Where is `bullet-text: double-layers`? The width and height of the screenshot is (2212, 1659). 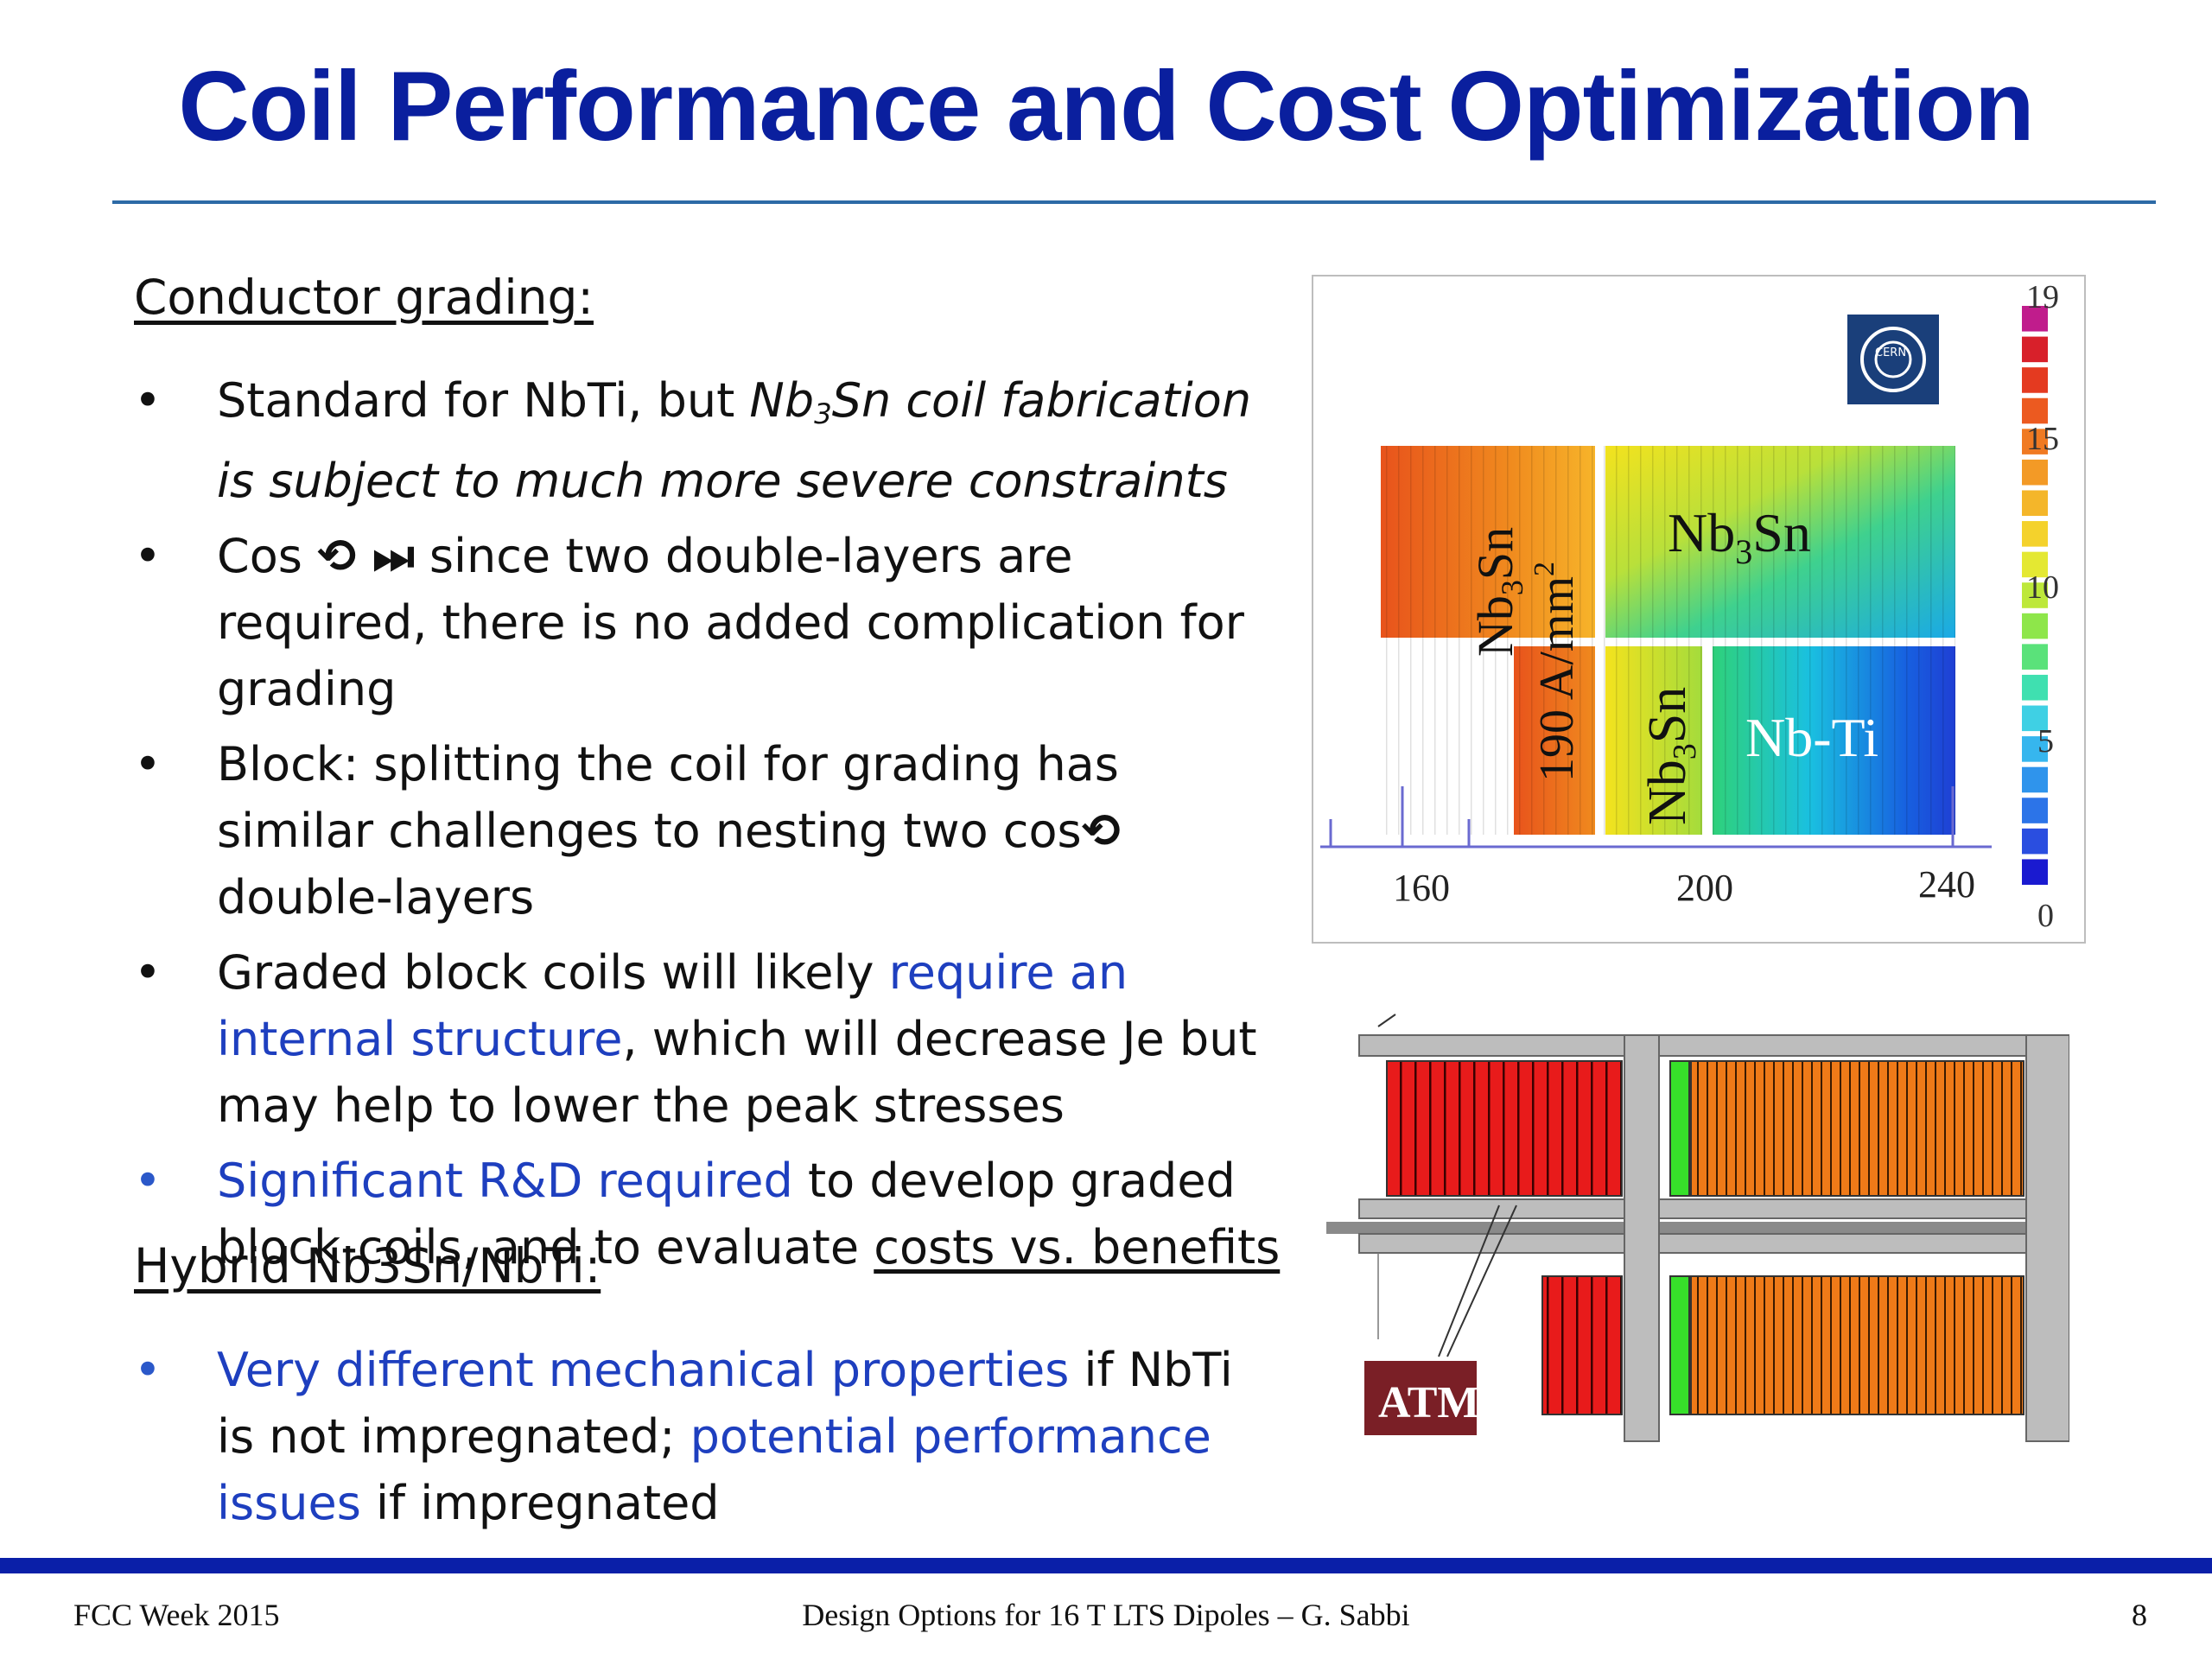 bullet-text: double-layers is located at coordinates (376, 897).